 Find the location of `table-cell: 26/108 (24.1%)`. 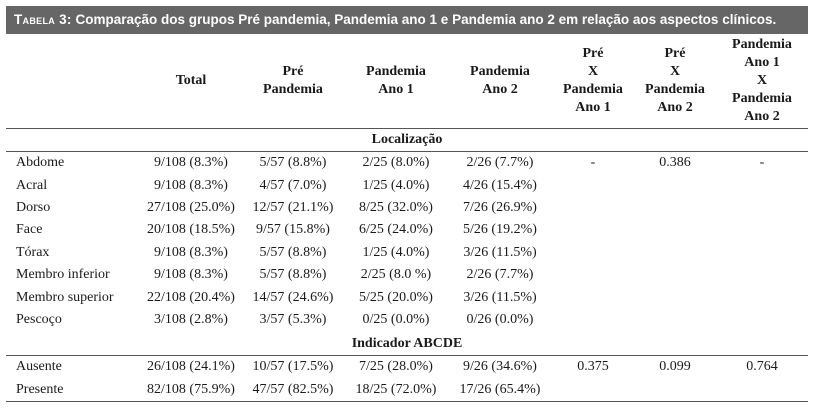

table-cell: 26/108 (24.1%) is located at coordinates (191, 367).